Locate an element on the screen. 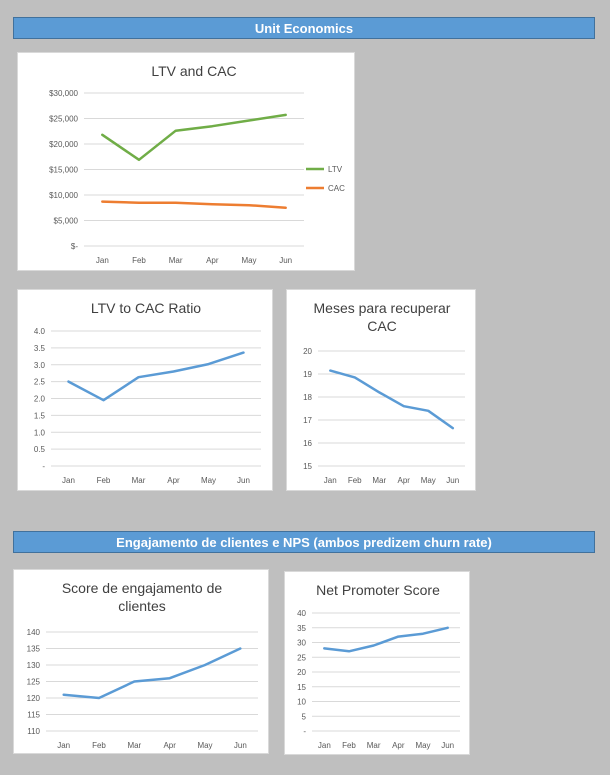  legend-label: CAC is located at coordinates (336, 188).